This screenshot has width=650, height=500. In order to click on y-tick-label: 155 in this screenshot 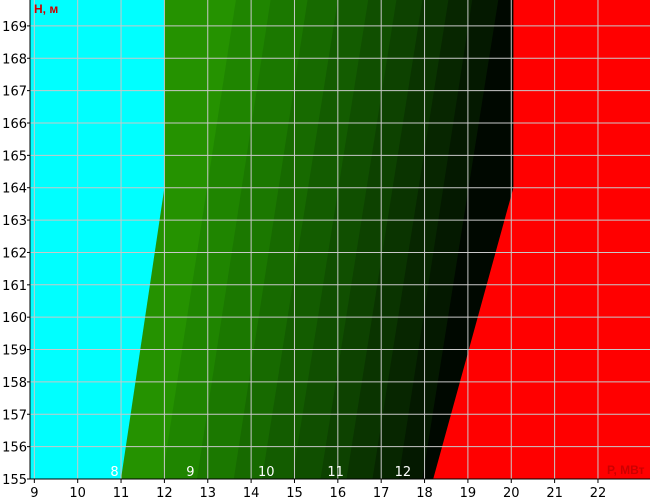, I will do `click(14, 480)`.